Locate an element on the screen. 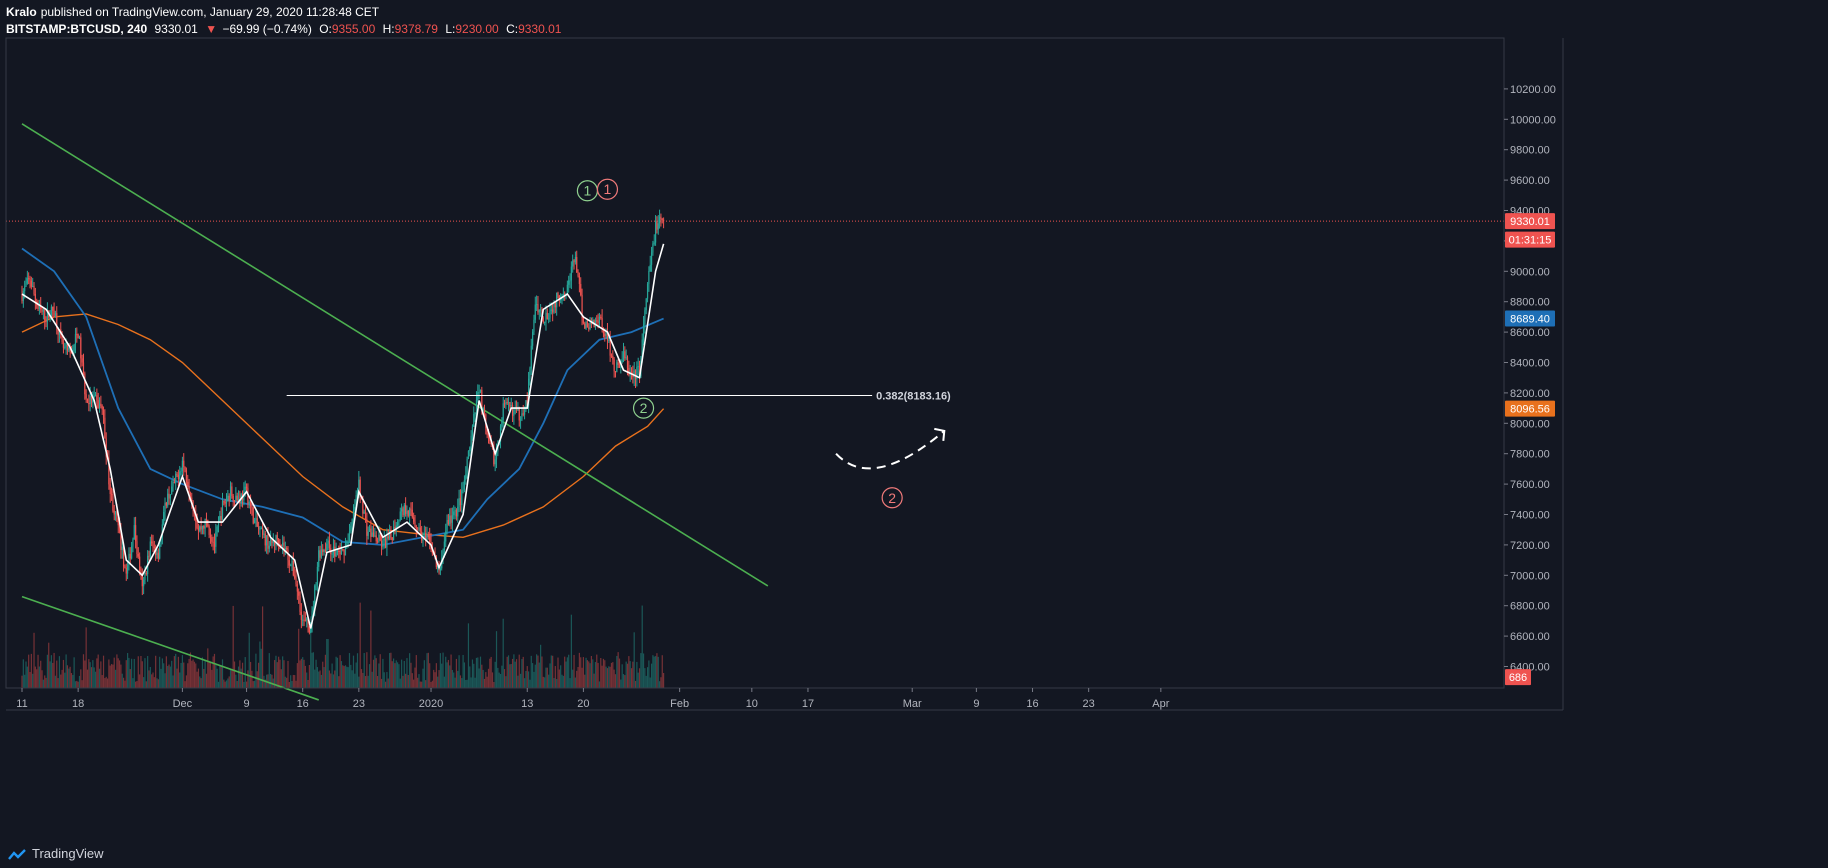  x-tick-label: 17 is located at coordinates (808, 704).